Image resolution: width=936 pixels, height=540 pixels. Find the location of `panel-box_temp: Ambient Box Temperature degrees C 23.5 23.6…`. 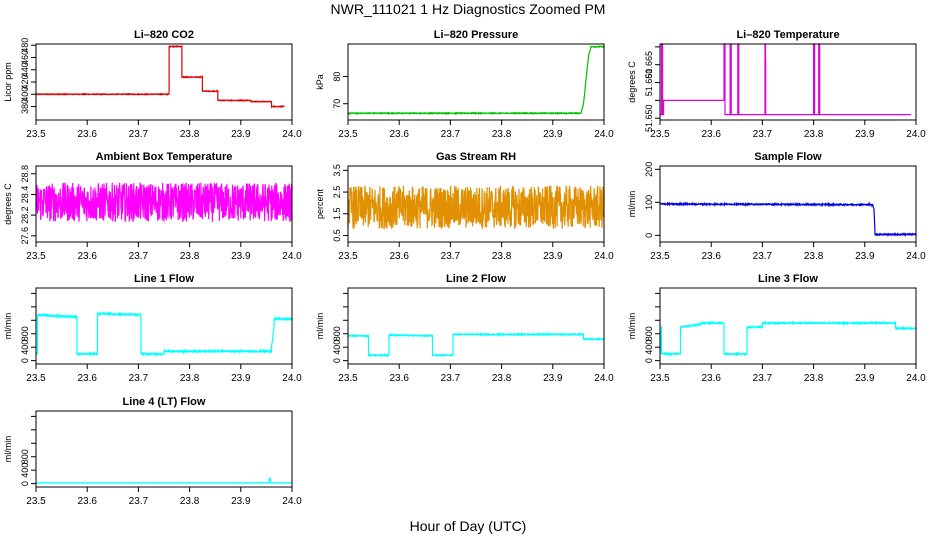

panel-box_temp: Ambient Box Temperature degrees C 23.5 23.6… is located at coordinates (152, 206).